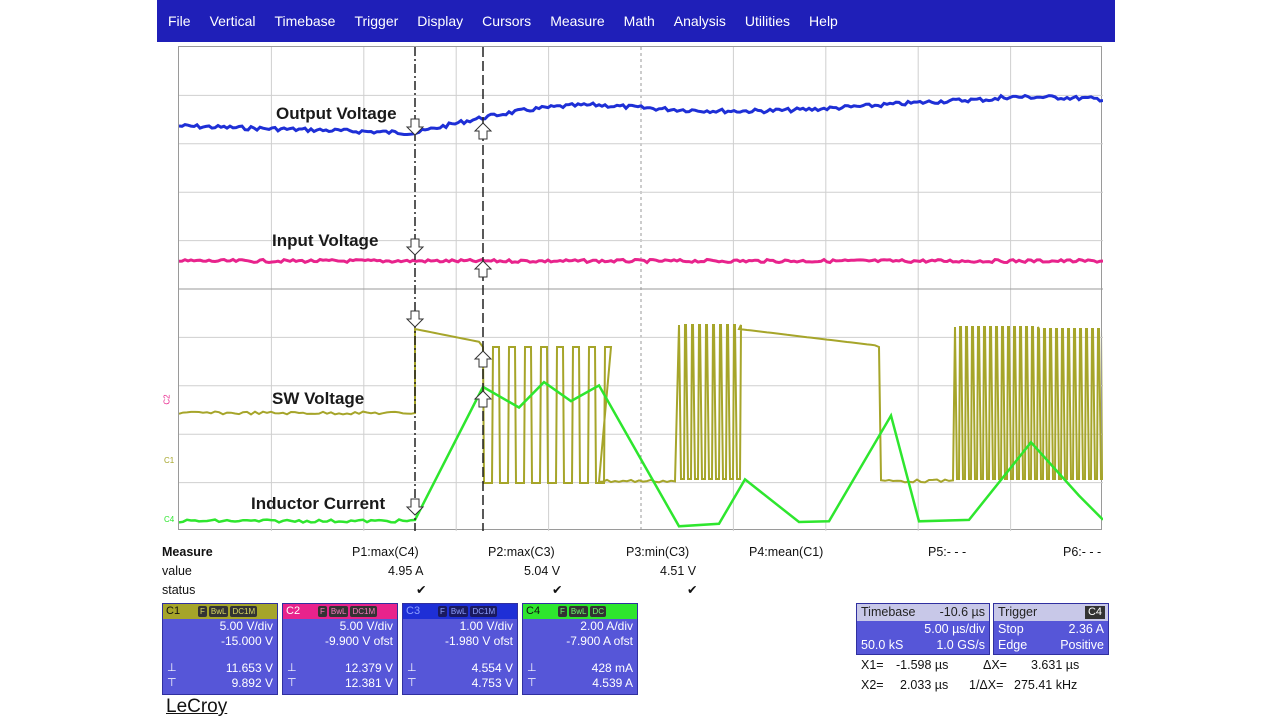  I want to click on cursor-x1-label: X1=, so click(872, 665).